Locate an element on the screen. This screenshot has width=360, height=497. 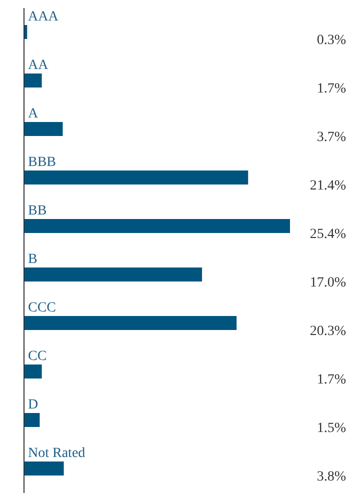
data-label: 0.3% is located at coordinates (331, 40).